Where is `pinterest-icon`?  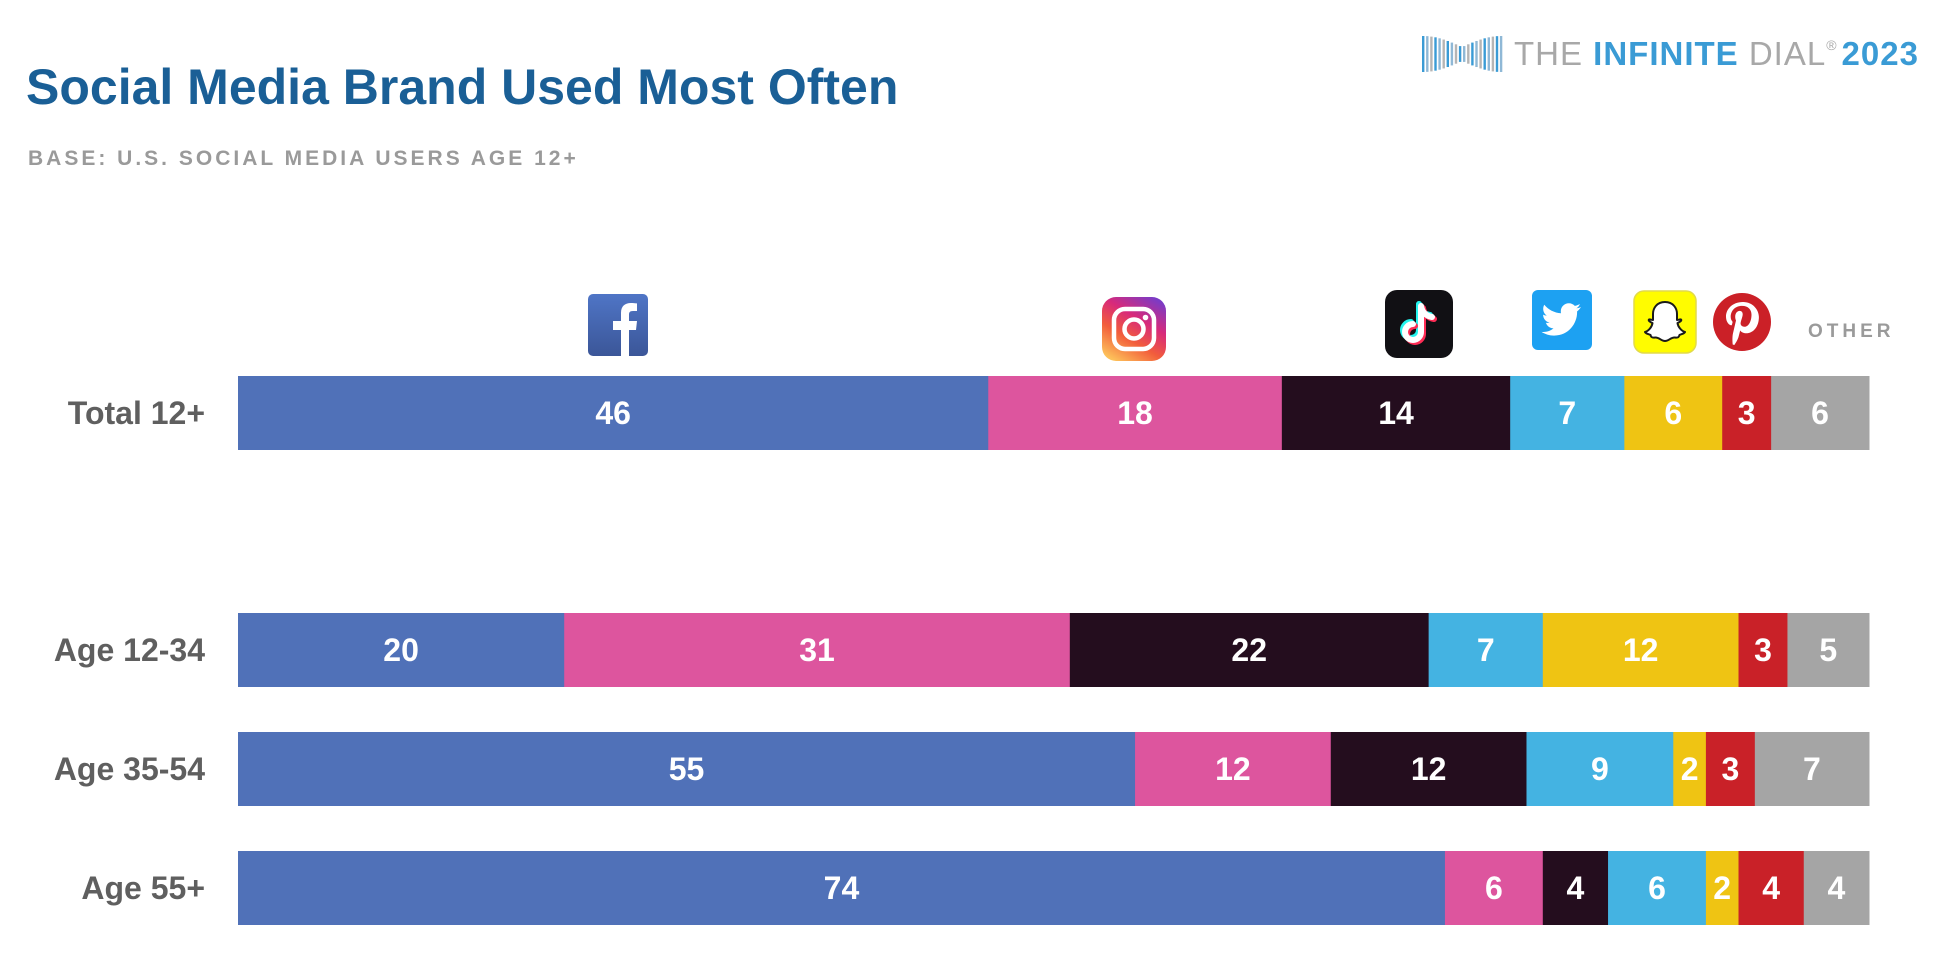
pinterest-icon is located at coordinates (1742, 322).